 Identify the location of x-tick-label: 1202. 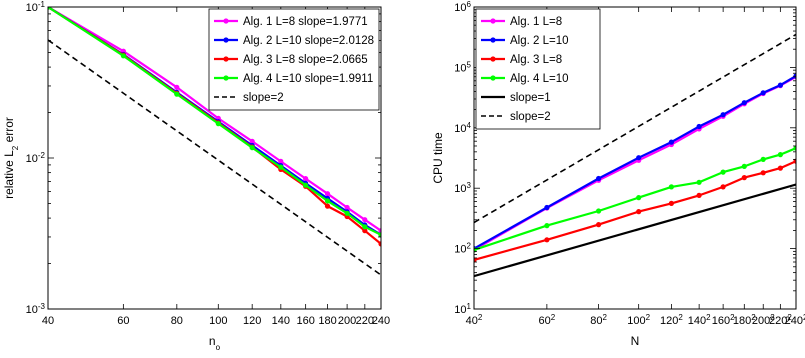
(671, 320).